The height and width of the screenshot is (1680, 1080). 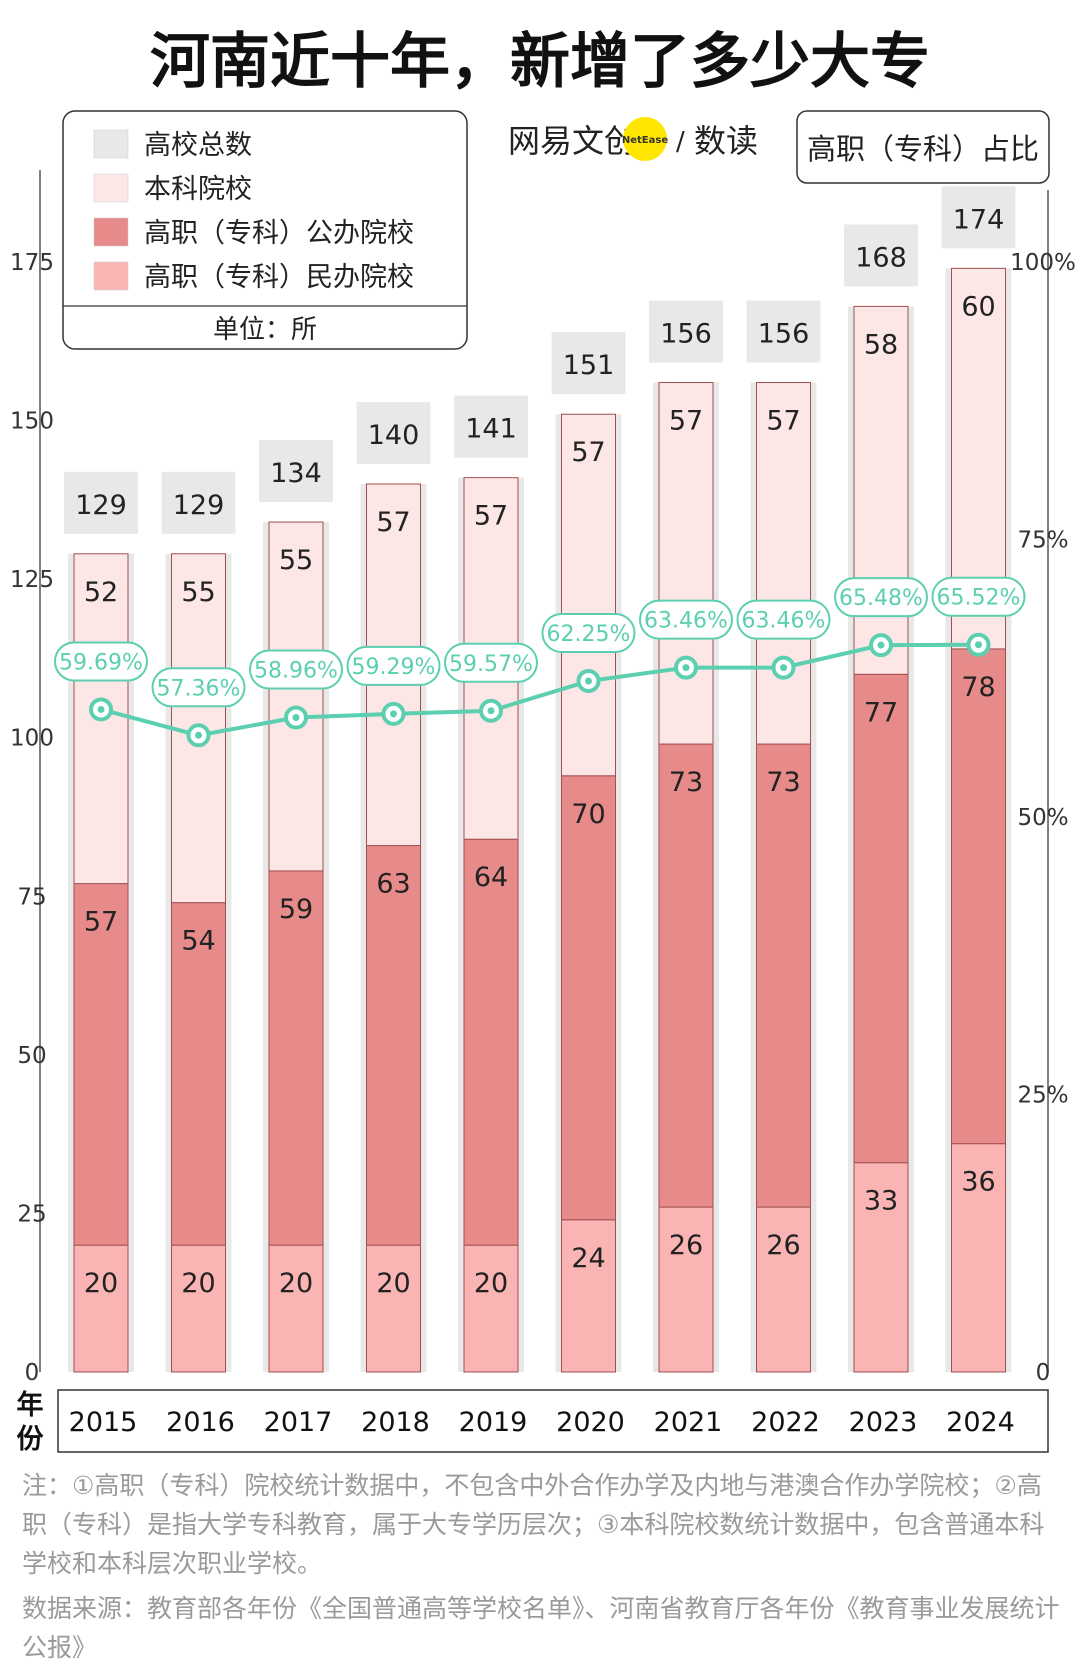 I want to click on x-axis-label-1: 年, so click(x=30, y=1405).